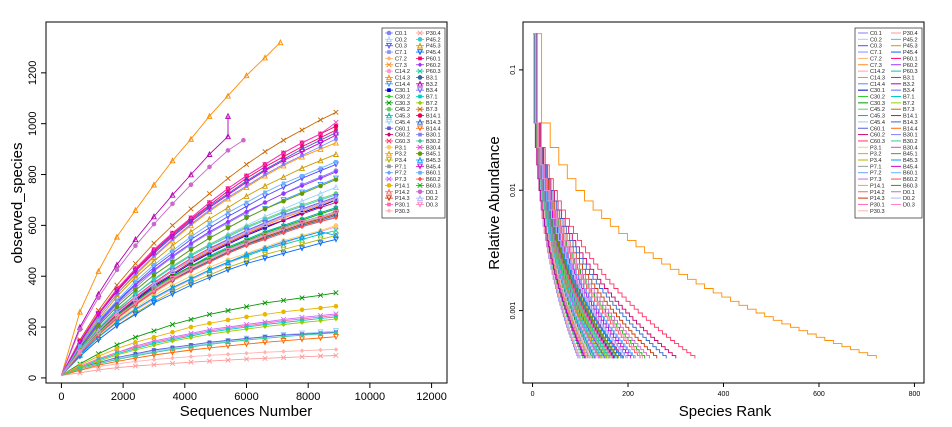  What do you see at coordinates (246, 411) in the screenshot?
I see `left-x-axis-title: Sequences Number` at bounding box center [246, 411].